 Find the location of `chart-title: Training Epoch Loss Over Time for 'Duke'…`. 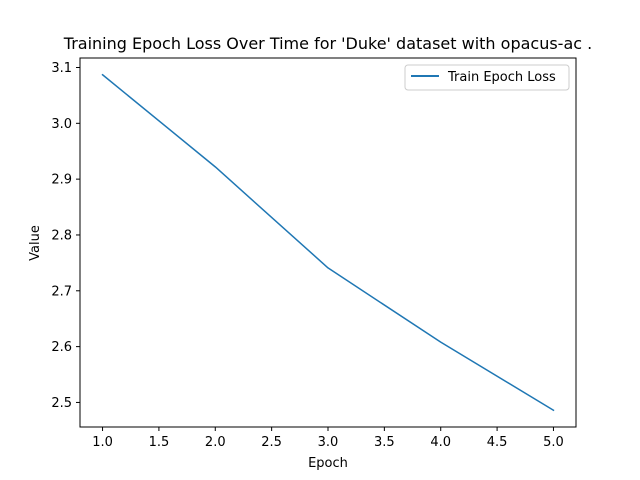

chart-title: Training Epoch Loss Over Time for 'Duke'… is located at coordinates (327, 43).